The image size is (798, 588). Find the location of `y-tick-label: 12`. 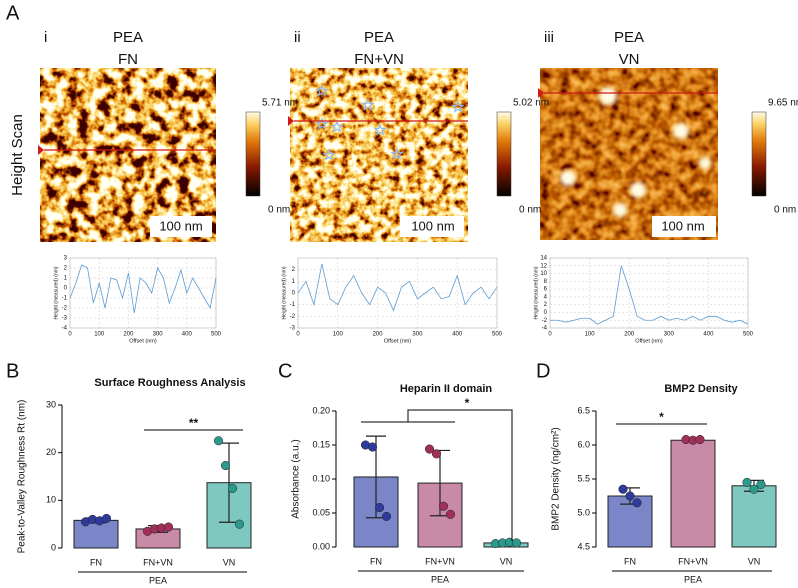

y-tick-label: 12 is located at coordinates (543, 266).